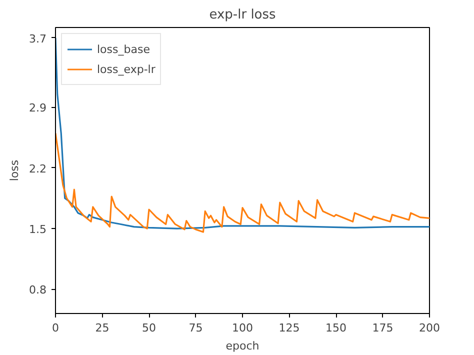  What do you see at coordinates (242, 15) in the screenshot?
I see `chart-title: exp-lr loss` at bounding box center [242, 15].